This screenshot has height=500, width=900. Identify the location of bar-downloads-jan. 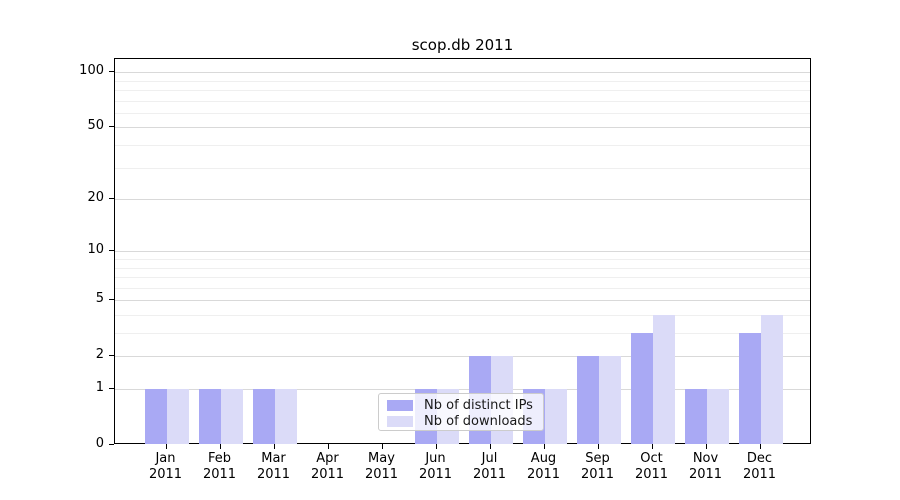
(177, 416).